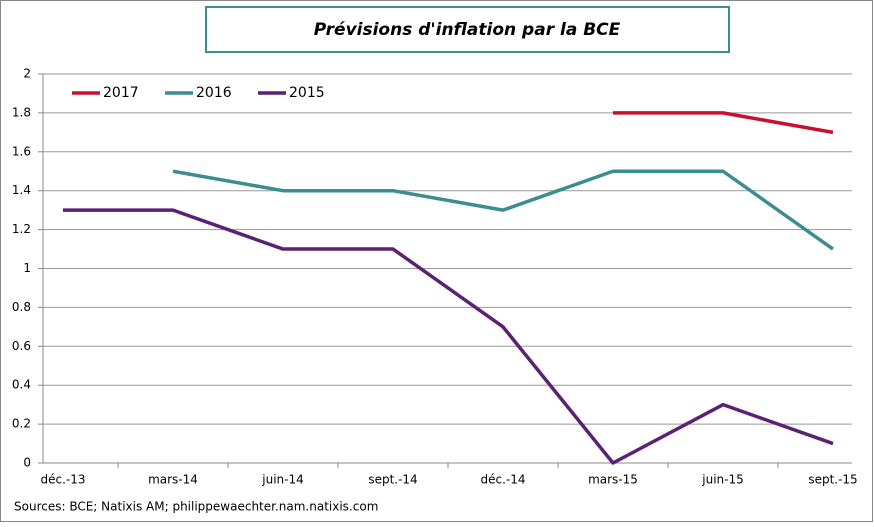 The height and width of the screenshot is (527, 874). What do you see at coordinates (21, 424) in the screenshot?
I see `y-tick-label: 0.2` at bounding box center [21, 424].